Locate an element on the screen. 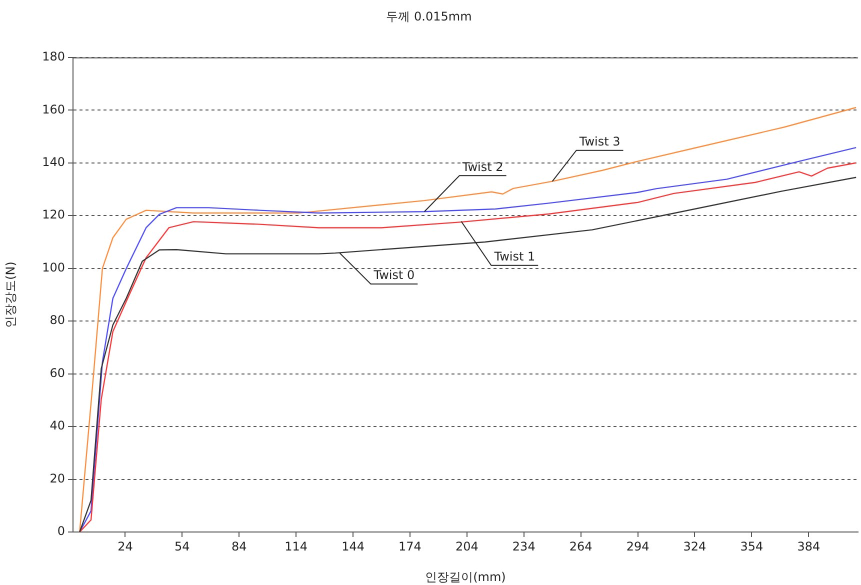 This screenshot has width=861, height=585. y-tick-label: 40 is located at coordinates (57, 425).